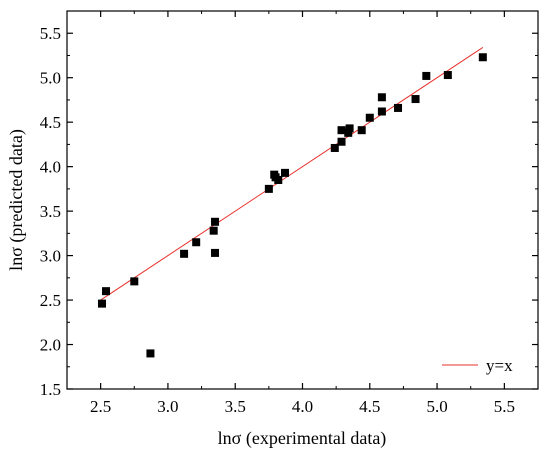  Describe the element at coordinates (436, 406) in the screenshot. I see `x-tick-label: 5.0` at that location.